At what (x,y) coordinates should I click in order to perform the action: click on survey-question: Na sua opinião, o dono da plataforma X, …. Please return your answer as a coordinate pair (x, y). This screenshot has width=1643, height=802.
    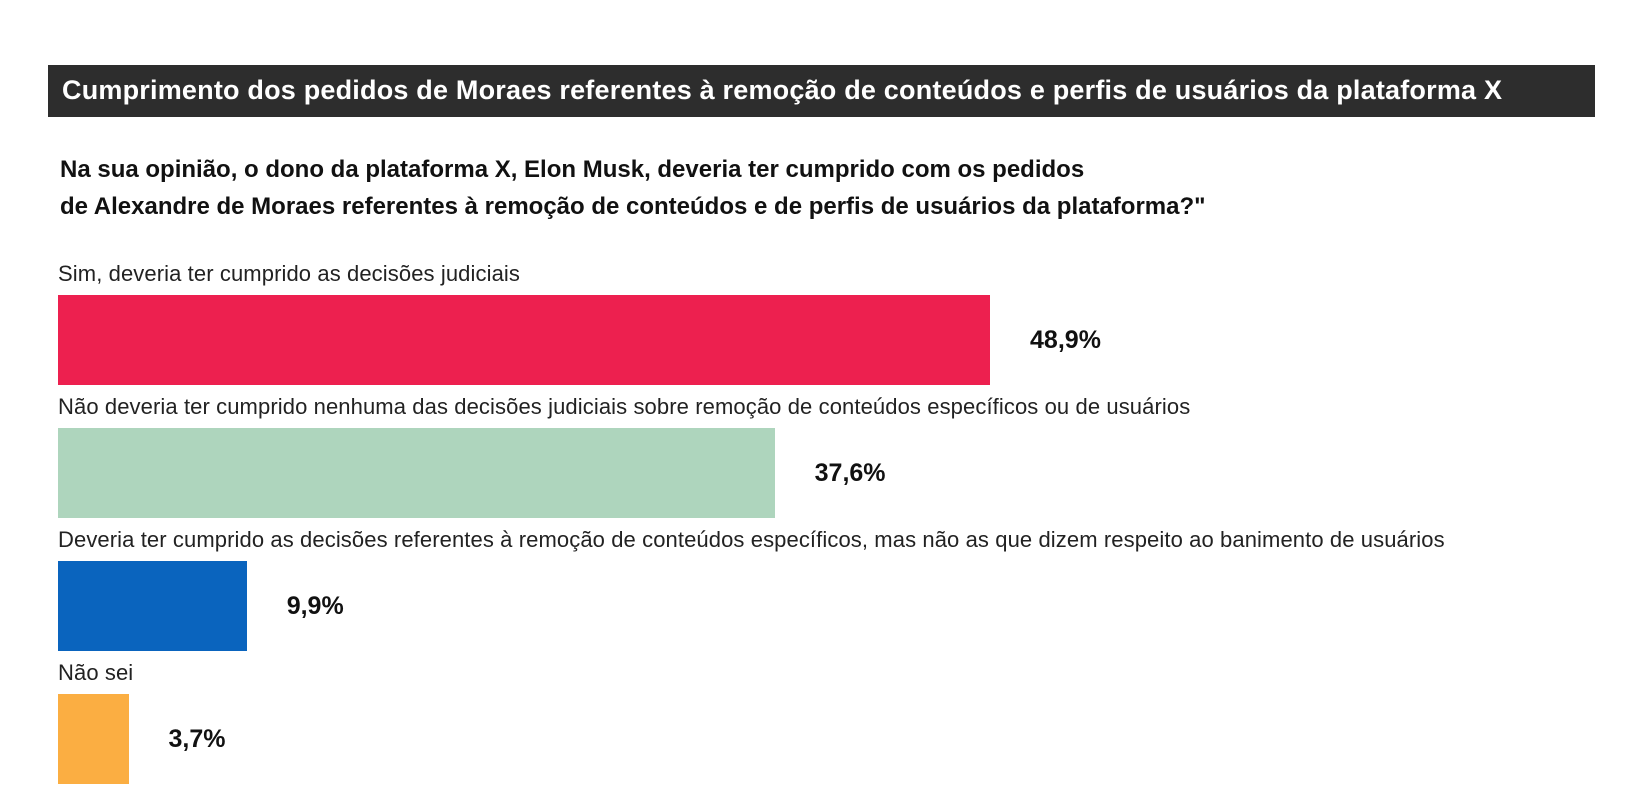
    Looking at the image, I should click on (827, 188).